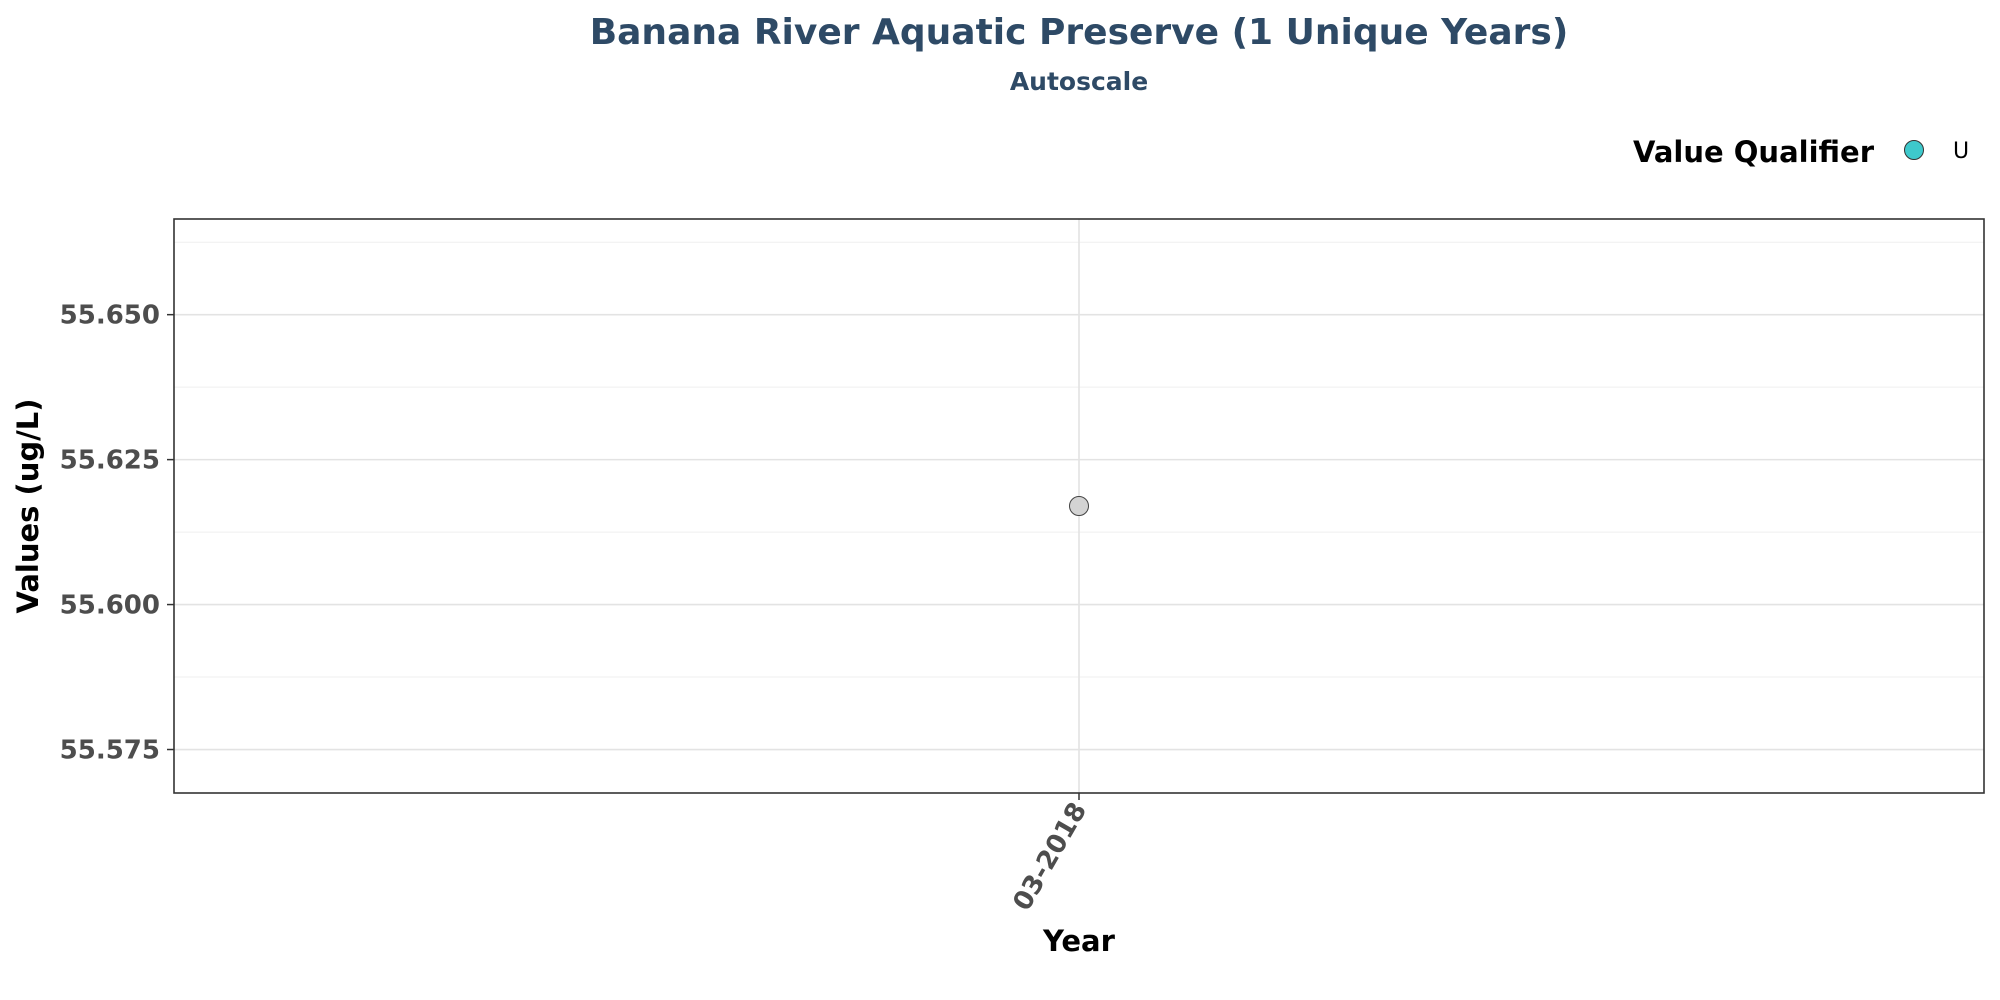 The height and width of the screenshot is (1000, 2000). I want to click on y-tick-label: 55.650, so click(110, 316).